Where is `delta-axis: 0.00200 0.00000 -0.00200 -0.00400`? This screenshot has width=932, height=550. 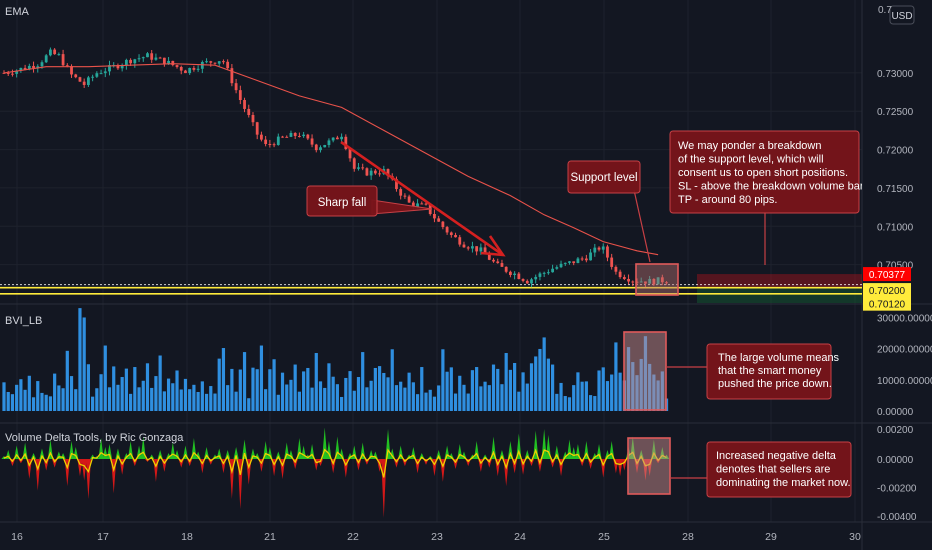
delta-axis: 0.00200 0.00000 -0.00200 -0.00400 is located at coordinates (897, 474).